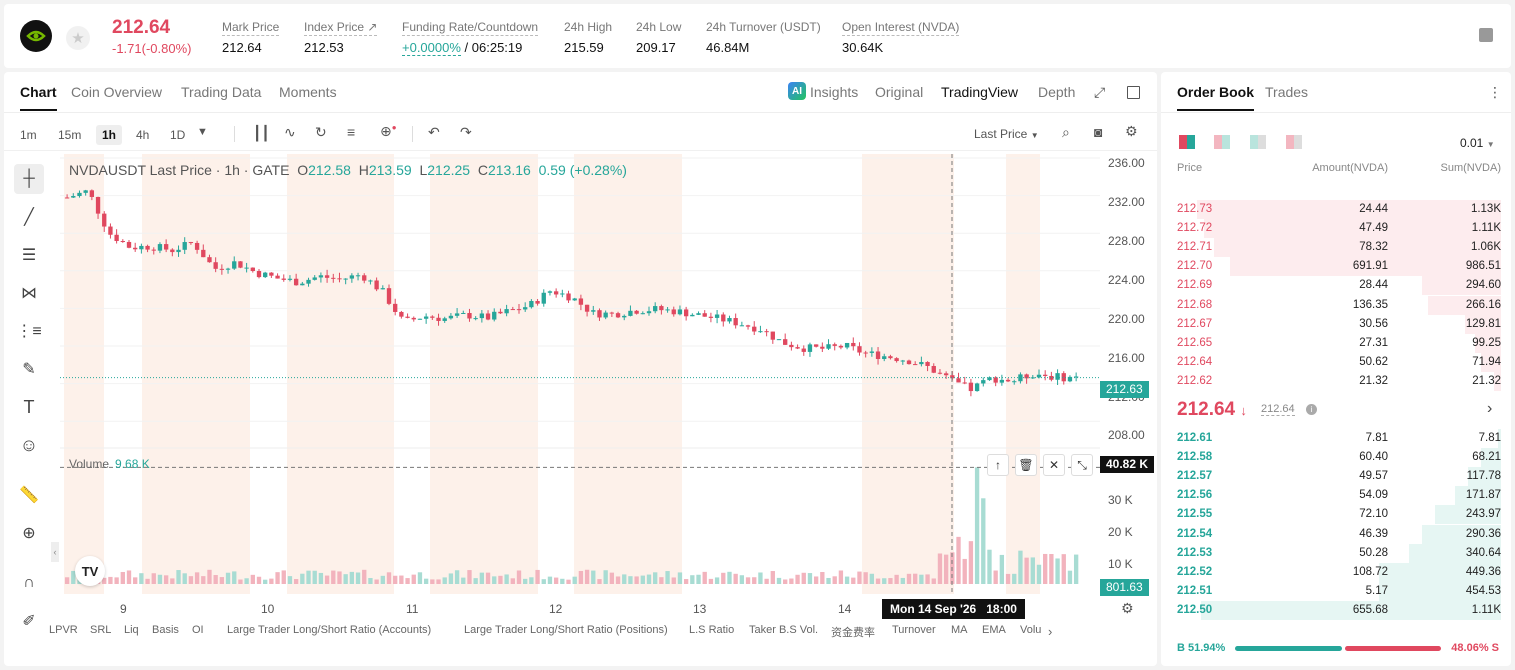 The width and height of the screenshot is (1515, 670). Describe the element at coordinates (341, 37) in the screenshot. I see `stat-index-price: Index Price ↗ 212.53` at that location.